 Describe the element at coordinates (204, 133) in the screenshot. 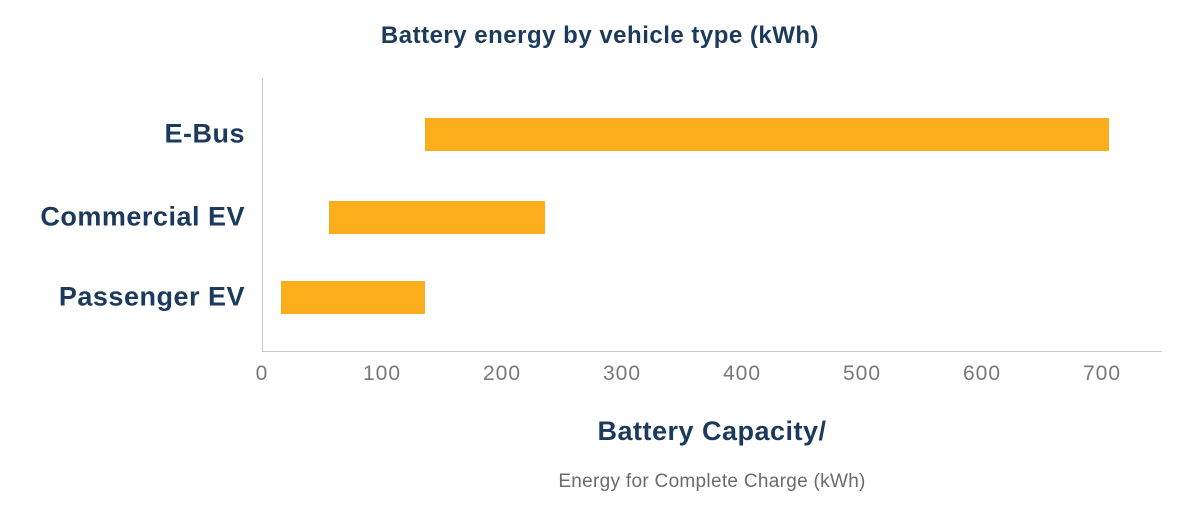

I see `category-label-e-bus: E-Bus` at that location.